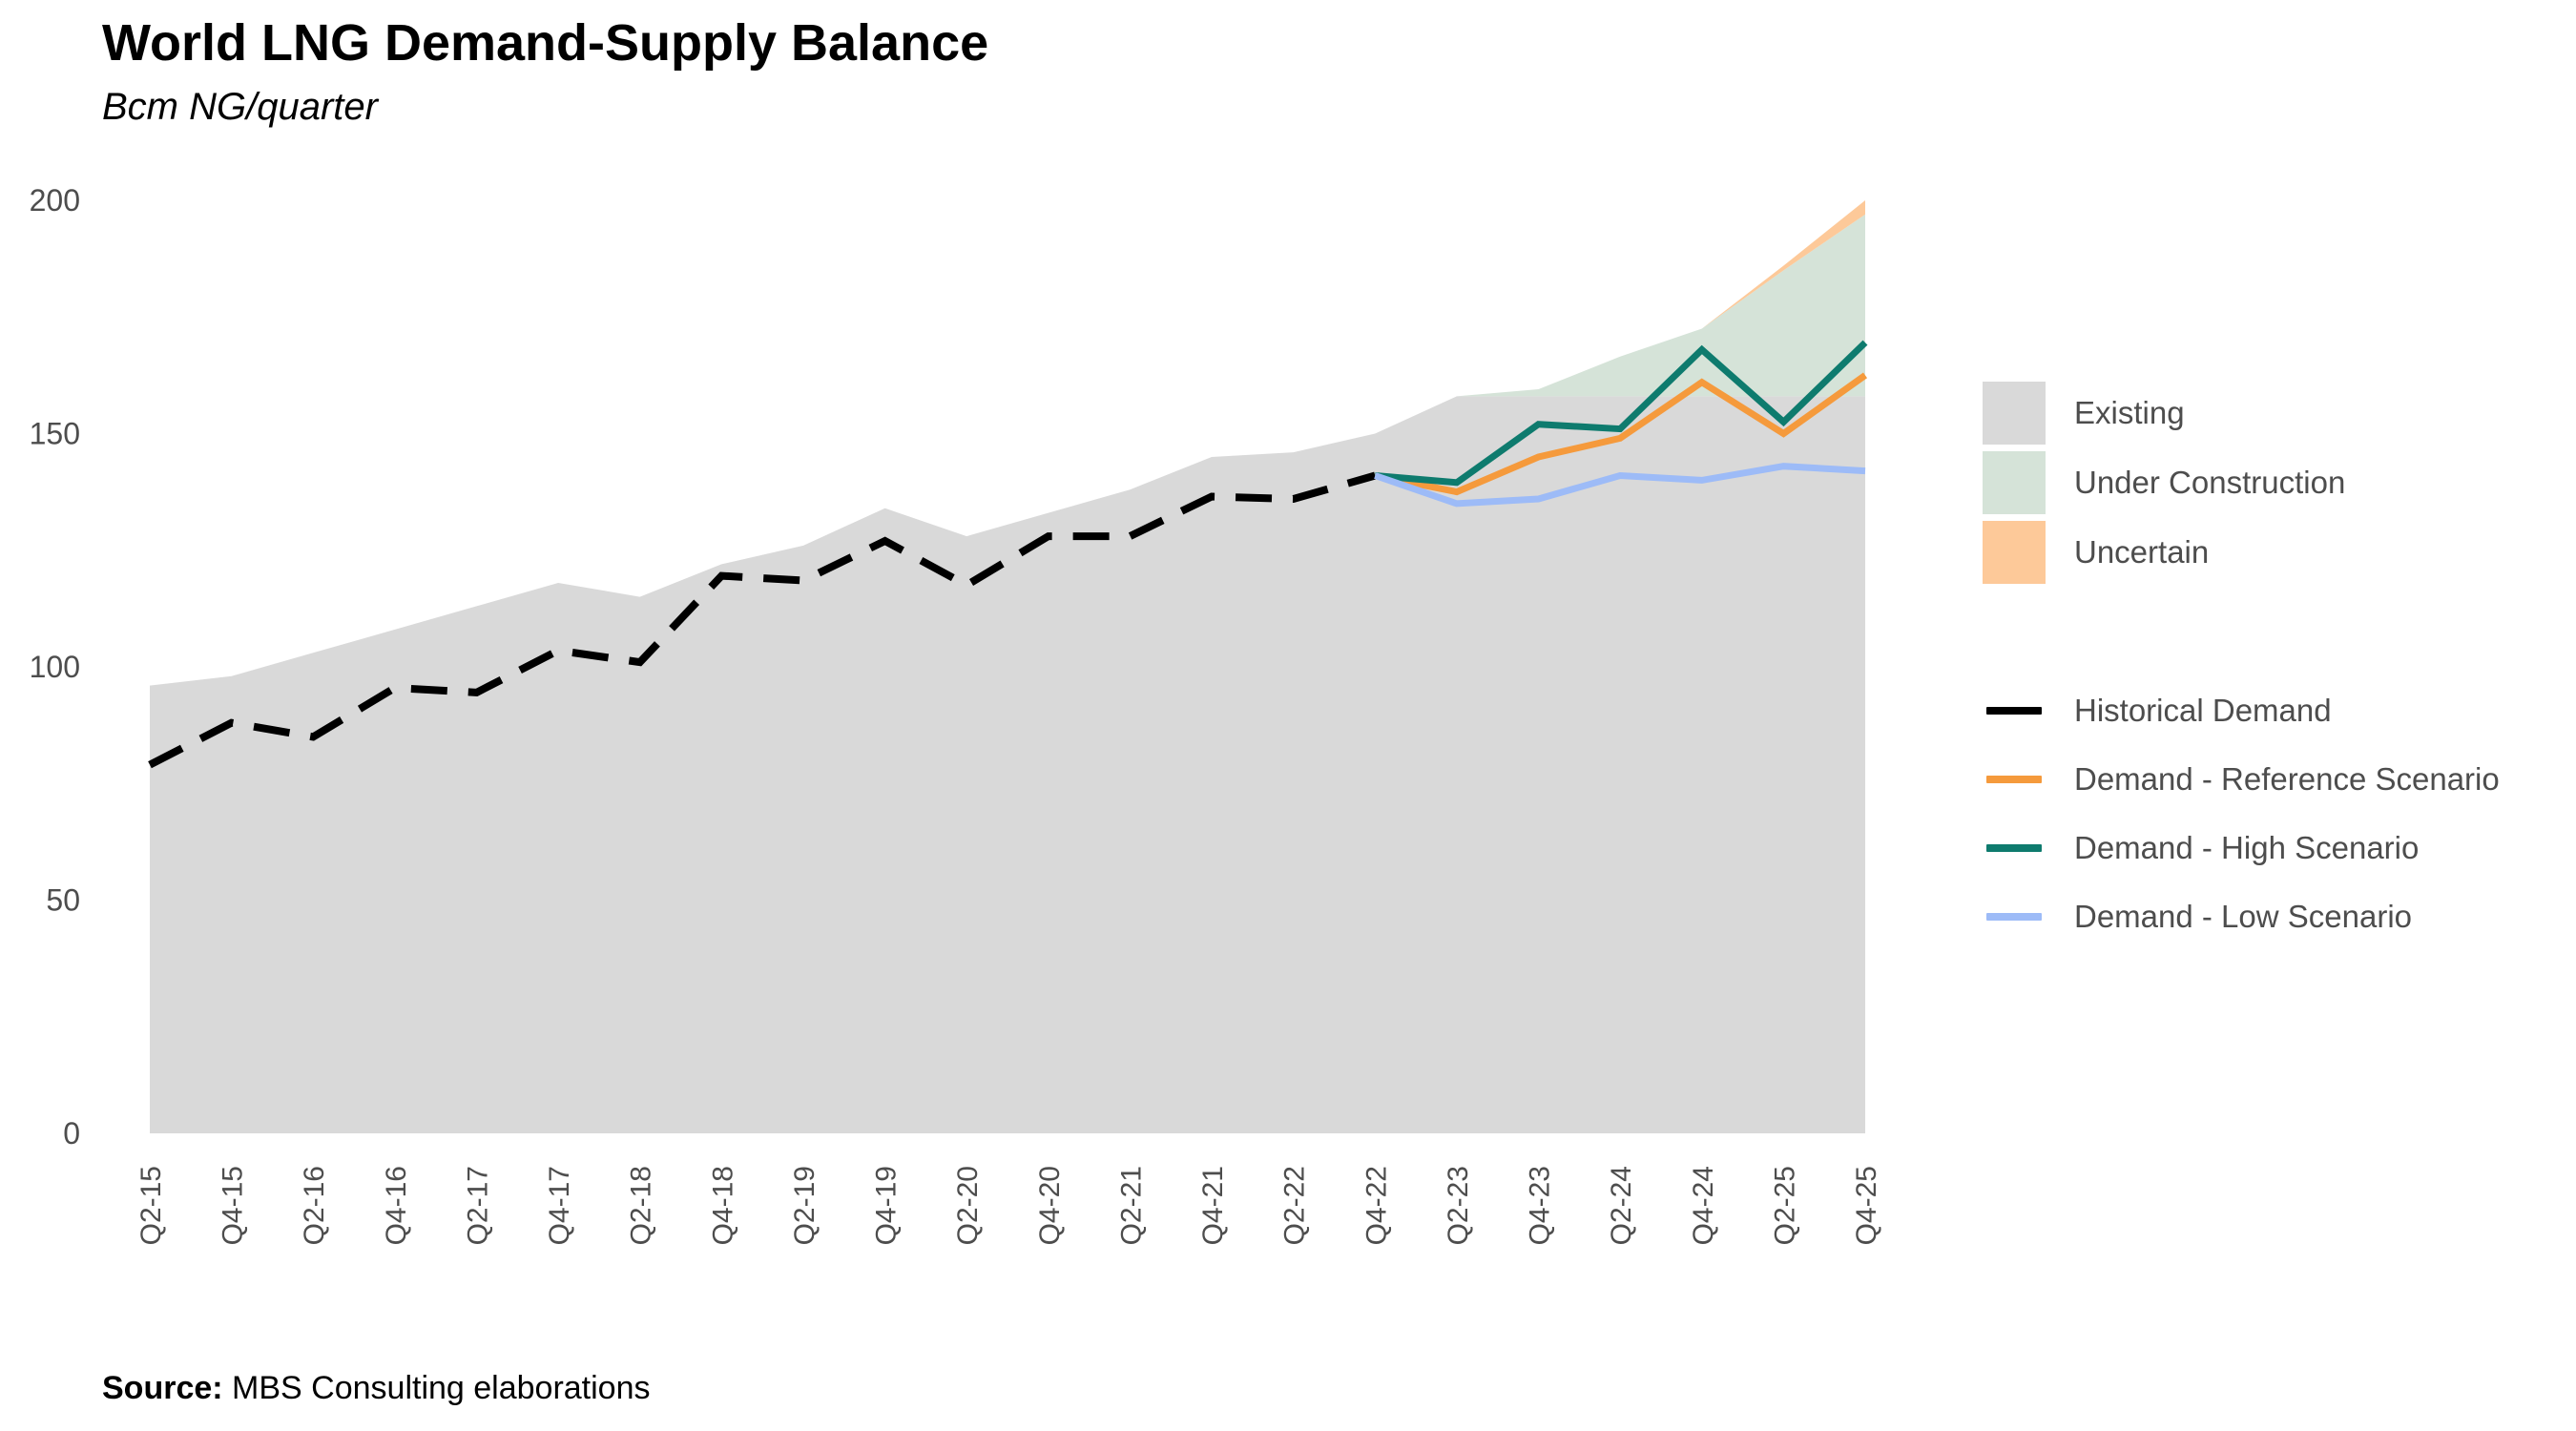 The height and width of the screenshot is (1431, 2576). Describe the element at coordinates (2142, 552) in the screenshot. I see `legend-label-uncertain: Uncertain` at that location.